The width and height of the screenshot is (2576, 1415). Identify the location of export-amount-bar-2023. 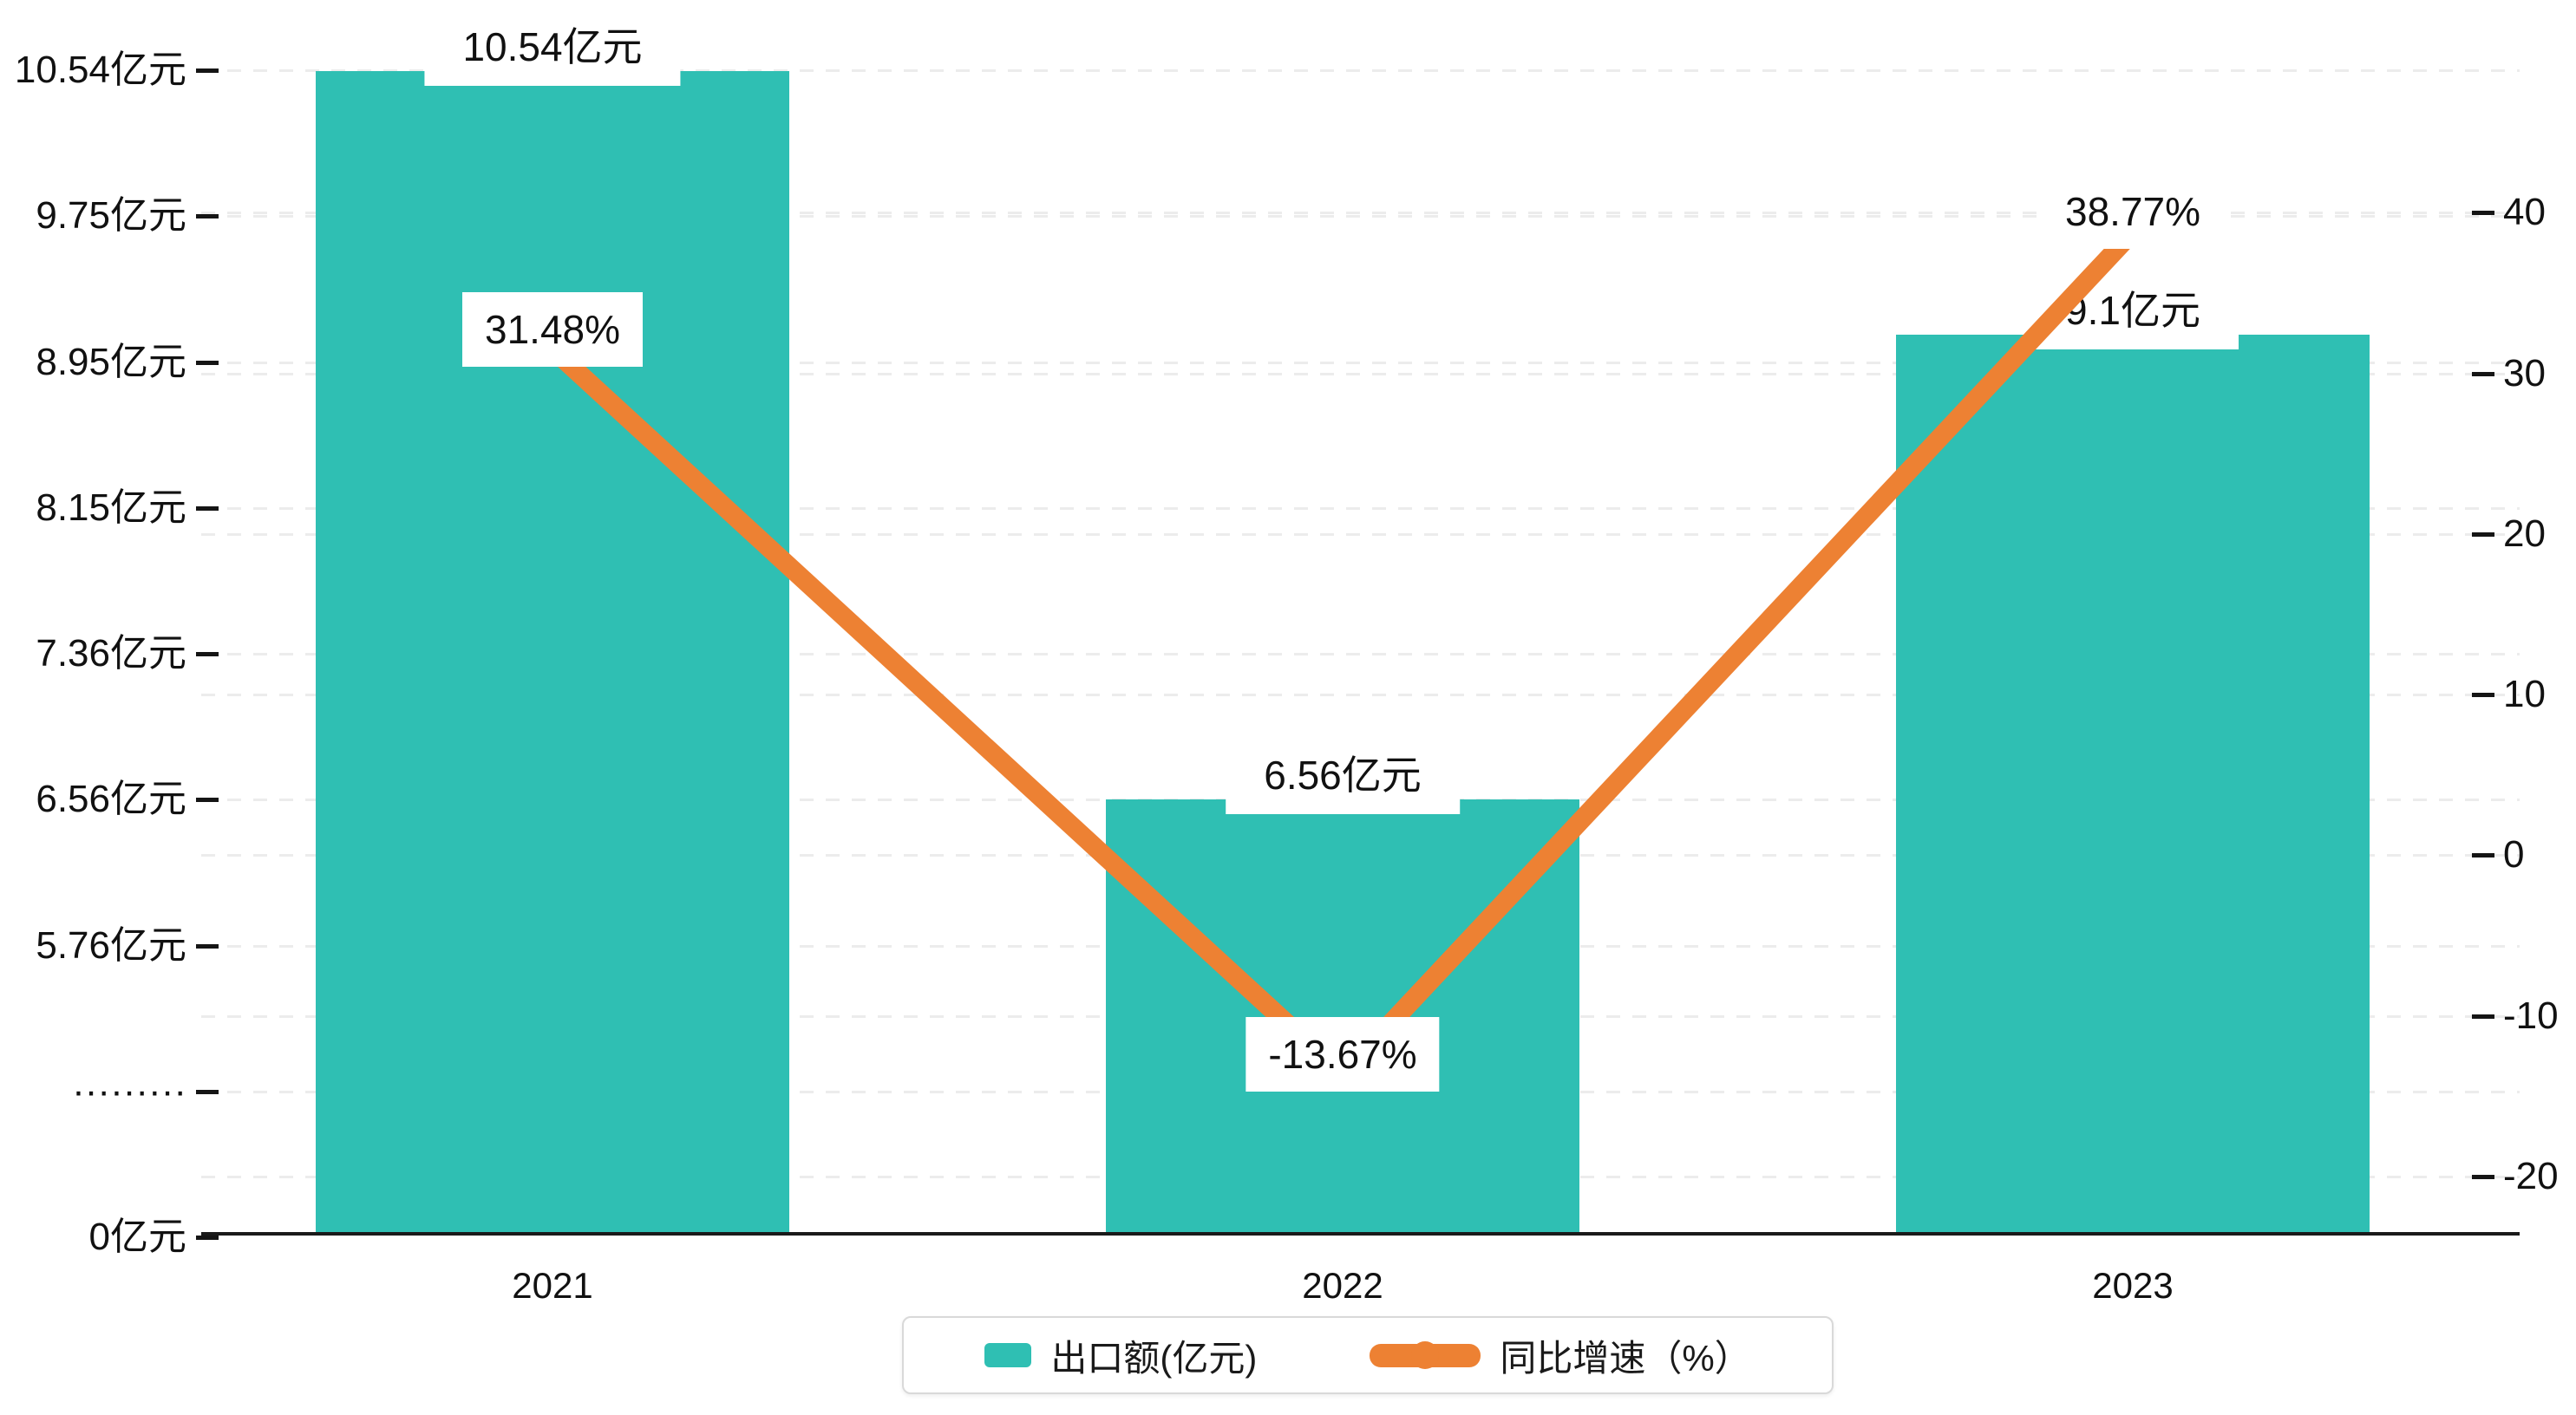
(2133, 784).